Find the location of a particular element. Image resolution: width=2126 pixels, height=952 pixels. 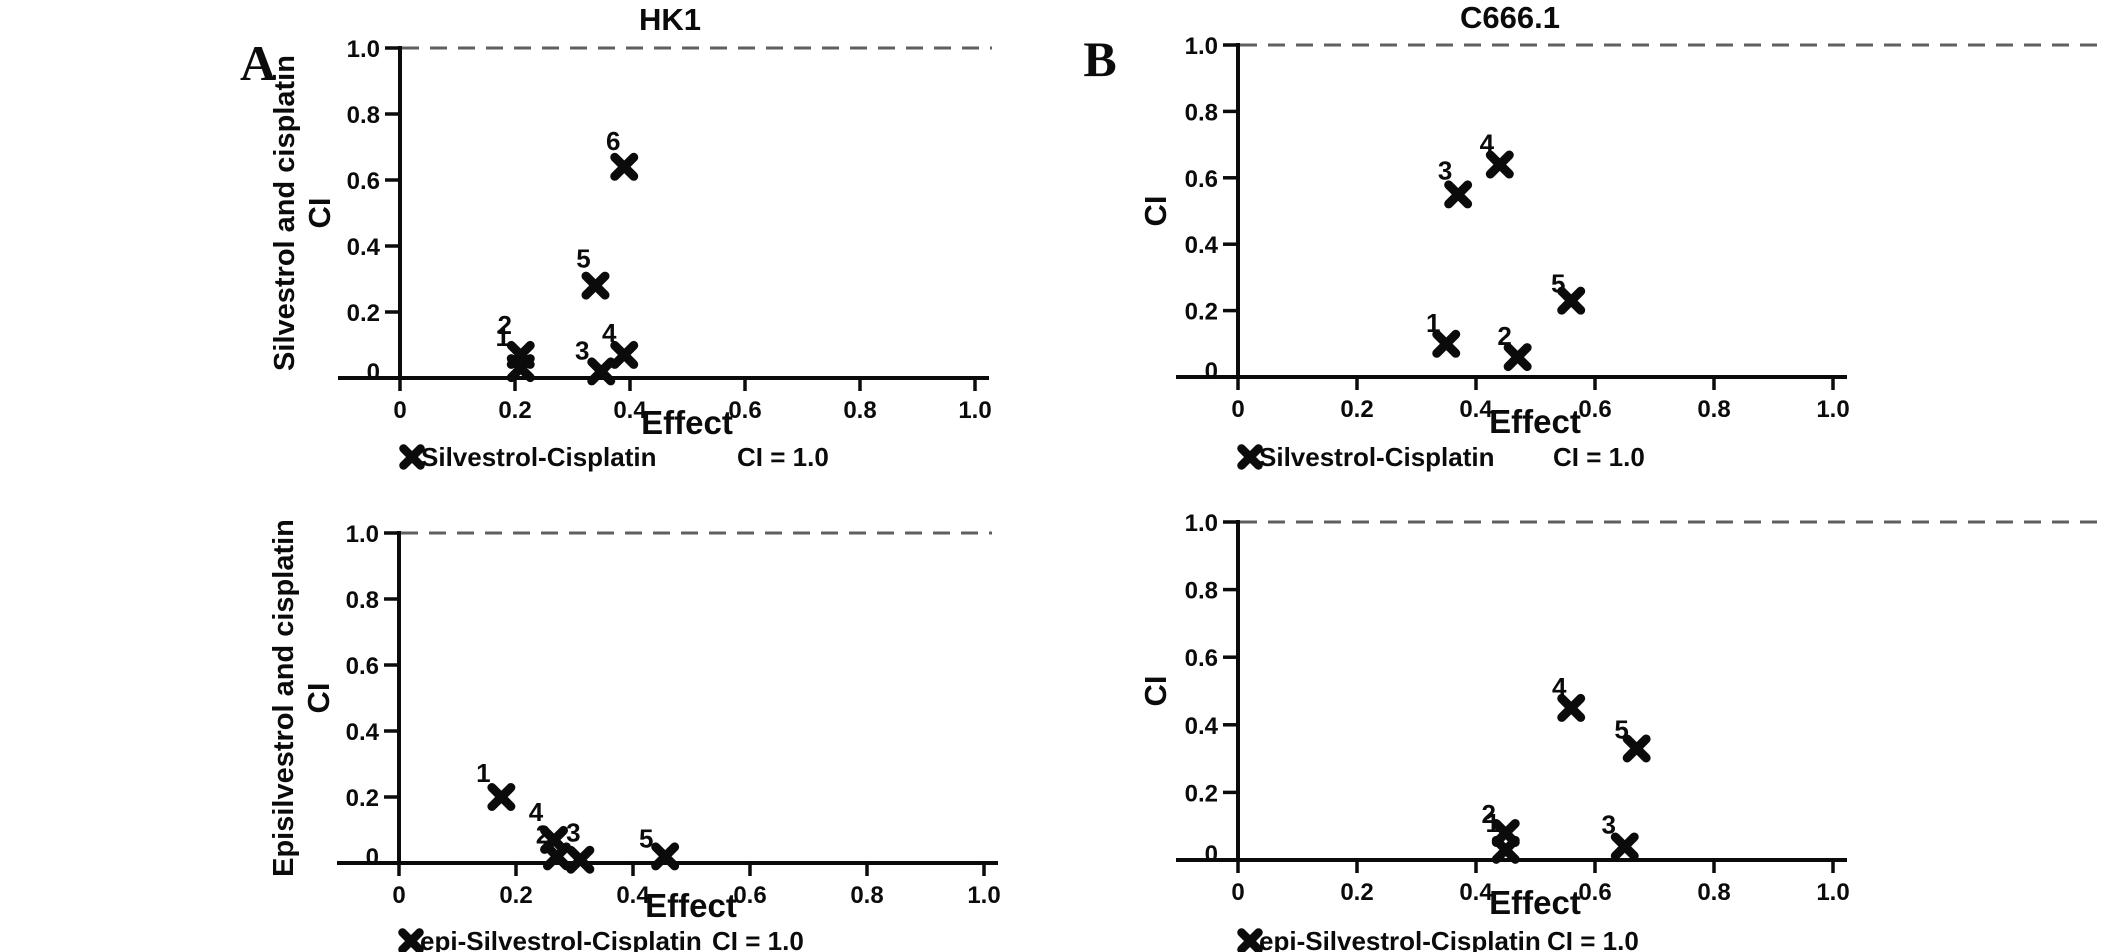

data-point-6: 6 is located at coordinates (622, 153).